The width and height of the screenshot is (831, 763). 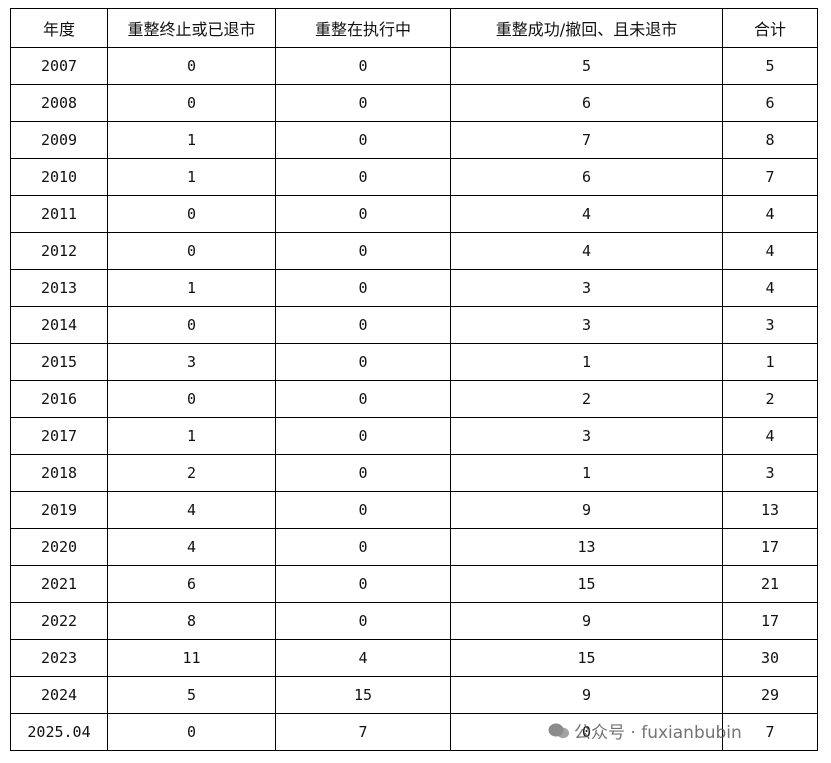 I want to click on table-row: 2011 0 0 4 4, so click(x=414, y=214).